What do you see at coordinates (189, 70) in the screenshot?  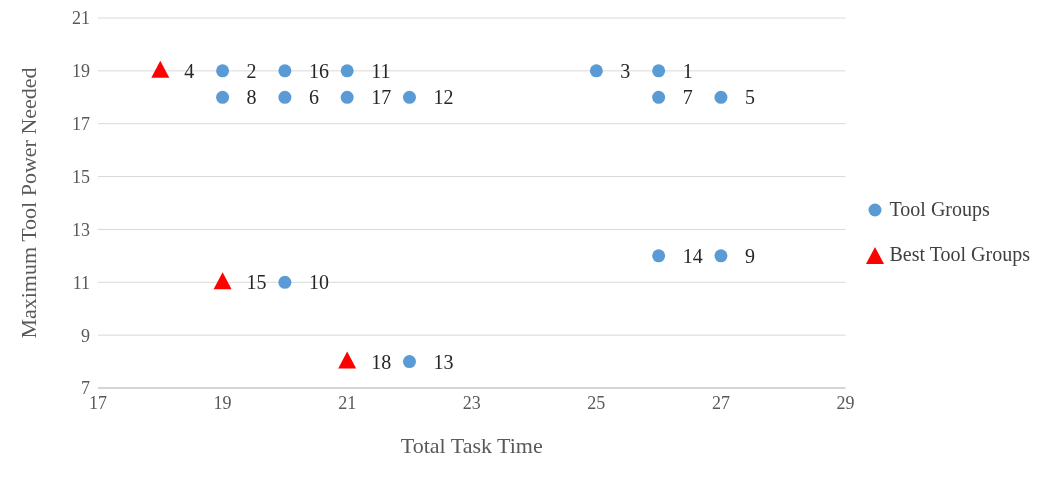 I see `annotation: 4` at bounding box center [189, 70].